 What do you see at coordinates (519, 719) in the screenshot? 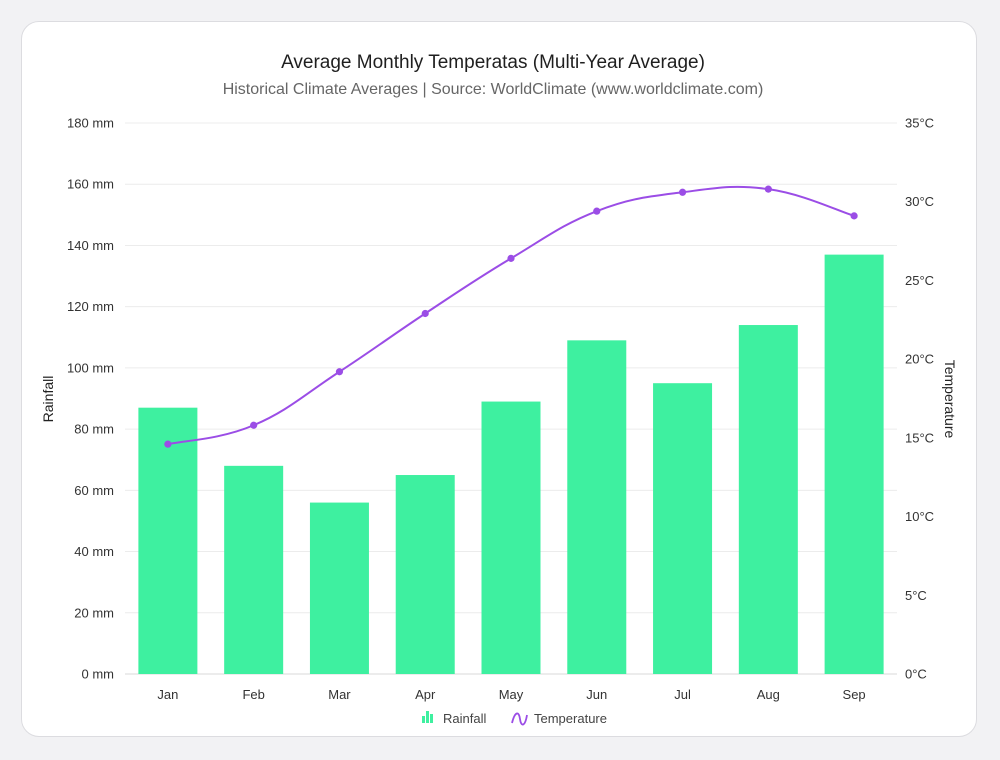
I see `temperature-legend-icon` at bounding box center [519, 719].